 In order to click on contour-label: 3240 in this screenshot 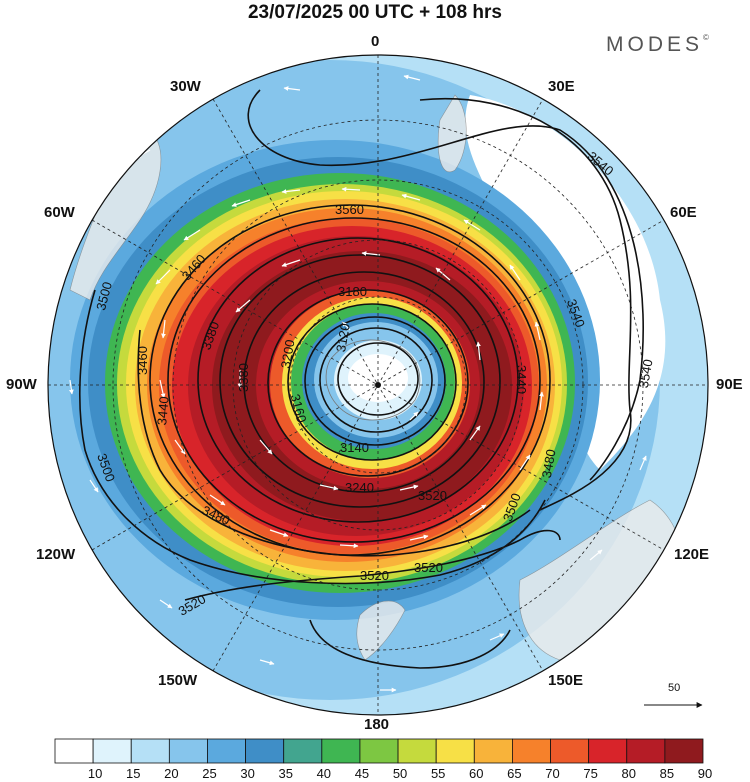, I will do `click(359, 487)`.